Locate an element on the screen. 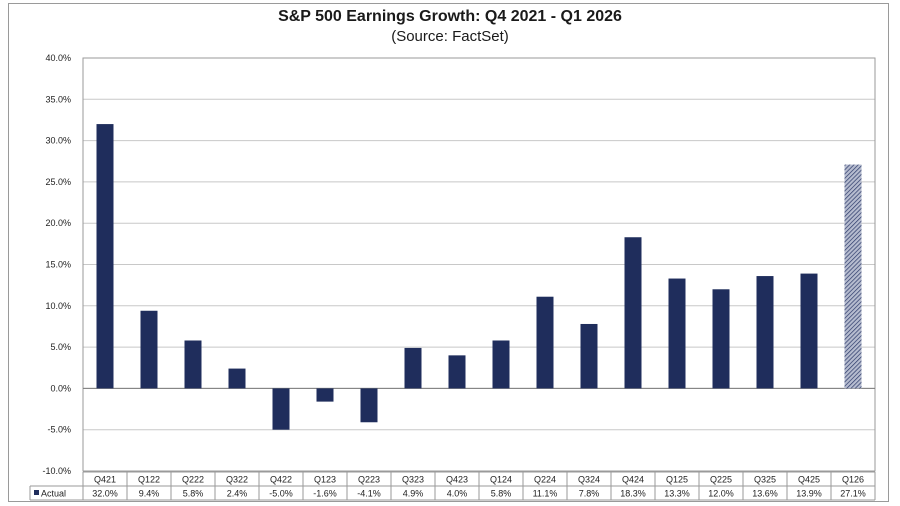 The height and width of the screenshot is (506, 900). x-tick-label: Q424 is located at coordinates (633, 480).